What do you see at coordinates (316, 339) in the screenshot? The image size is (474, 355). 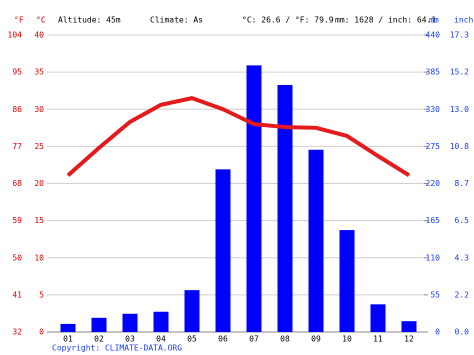 I see `x-tick-label: 09` at bounding box center [316, 339].